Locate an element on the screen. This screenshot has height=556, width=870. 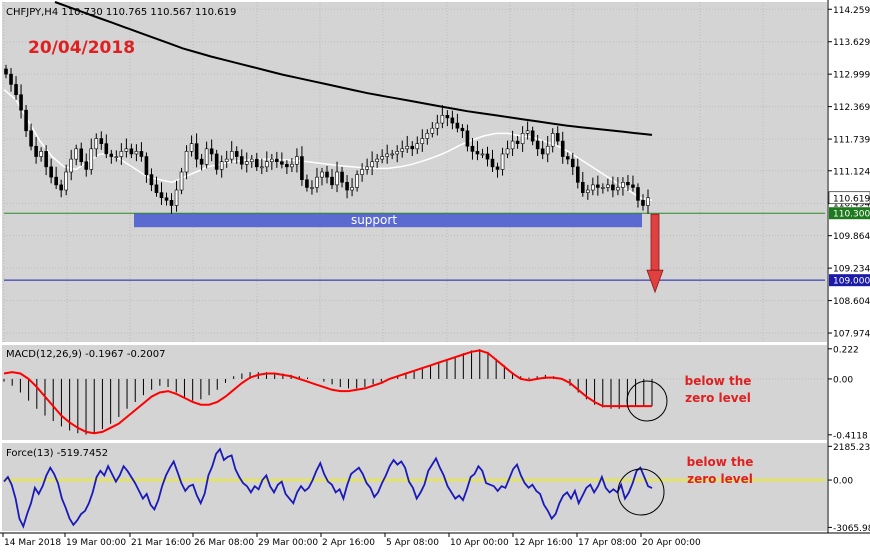
time-tick-label: 12 Apr 16:00 is located at coordinates (543, 543).